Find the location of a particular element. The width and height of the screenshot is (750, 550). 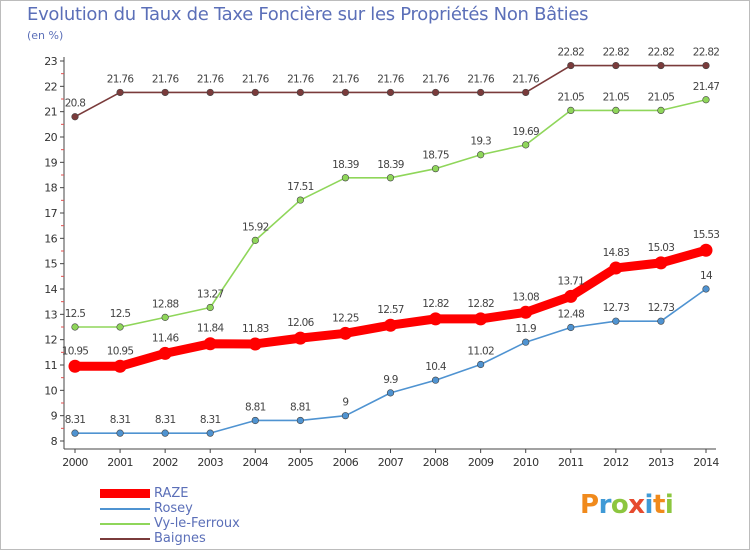

y-tick-label: 9 is located at coordinates (54, 416).